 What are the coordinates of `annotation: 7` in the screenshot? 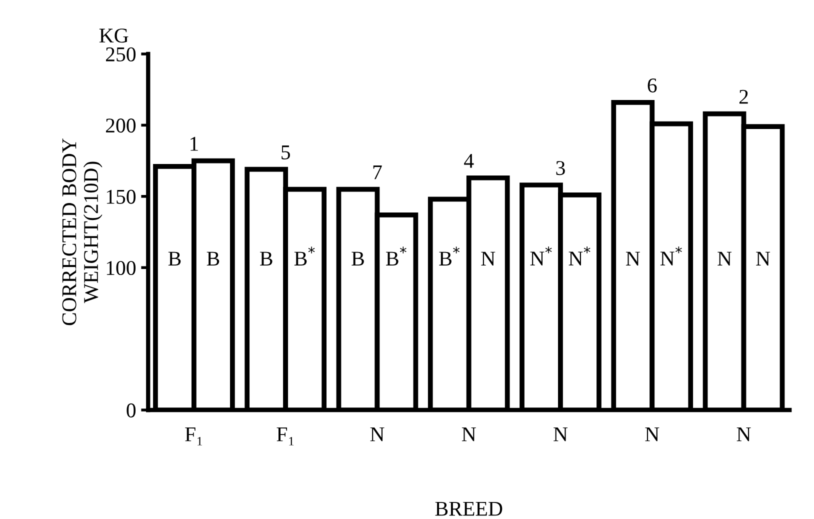 It's located at (377, 172).